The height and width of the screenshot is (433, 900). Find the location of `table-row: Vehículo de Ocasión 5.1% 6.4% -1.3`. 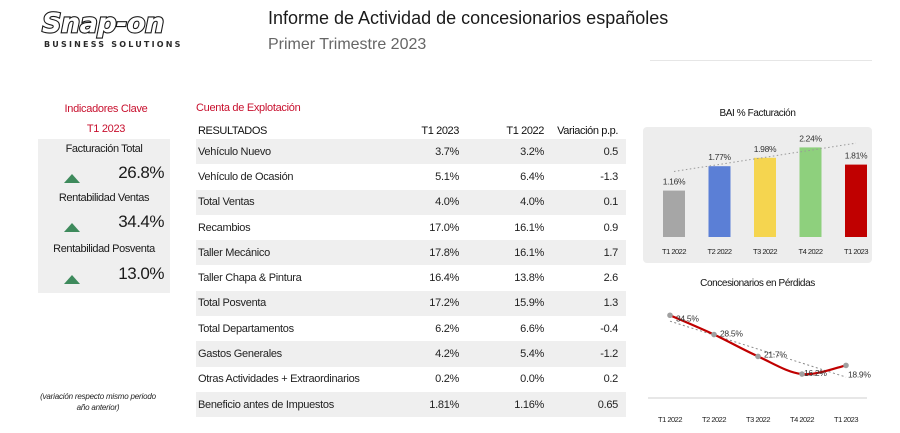

table-row: Vehículo de Ocasión 5.1% 6.4% -1.3 is located at coordinates (411, 176).